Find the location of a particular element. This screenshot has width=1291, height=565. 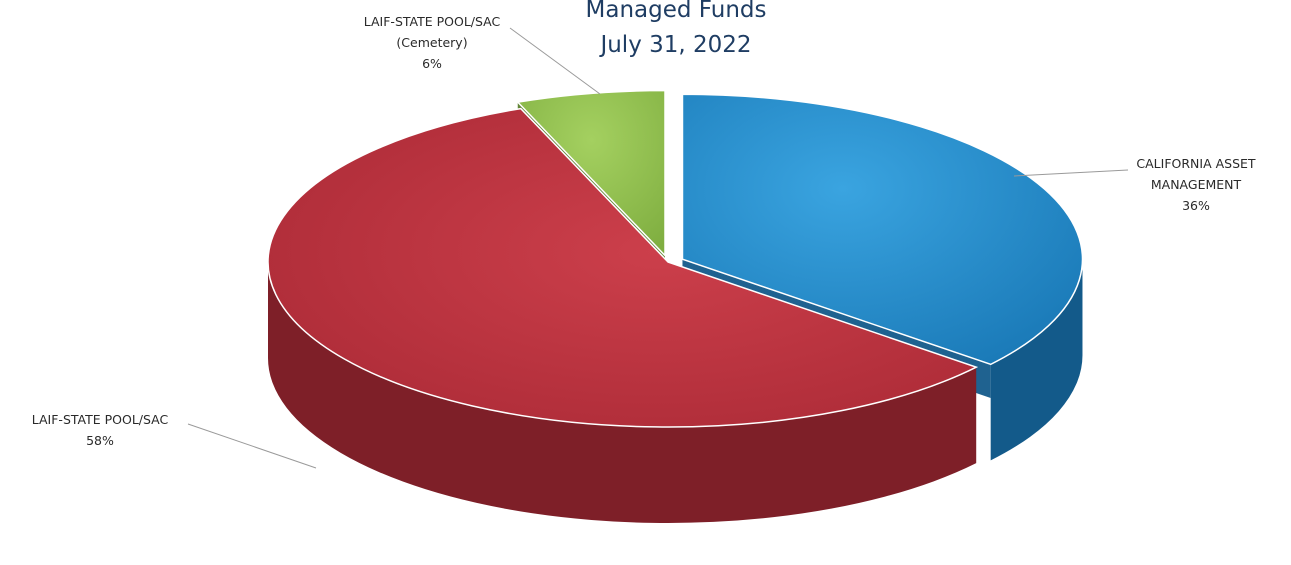

slice-california-asset-management-side is located at coordinates (1036, 360).